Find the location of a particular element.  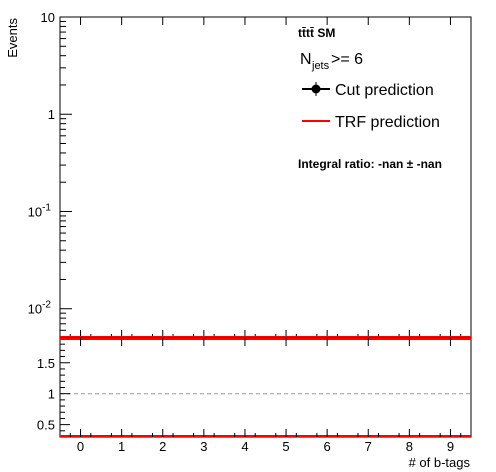

njets-cut: >= 6 is located at coordinates (347, 59).